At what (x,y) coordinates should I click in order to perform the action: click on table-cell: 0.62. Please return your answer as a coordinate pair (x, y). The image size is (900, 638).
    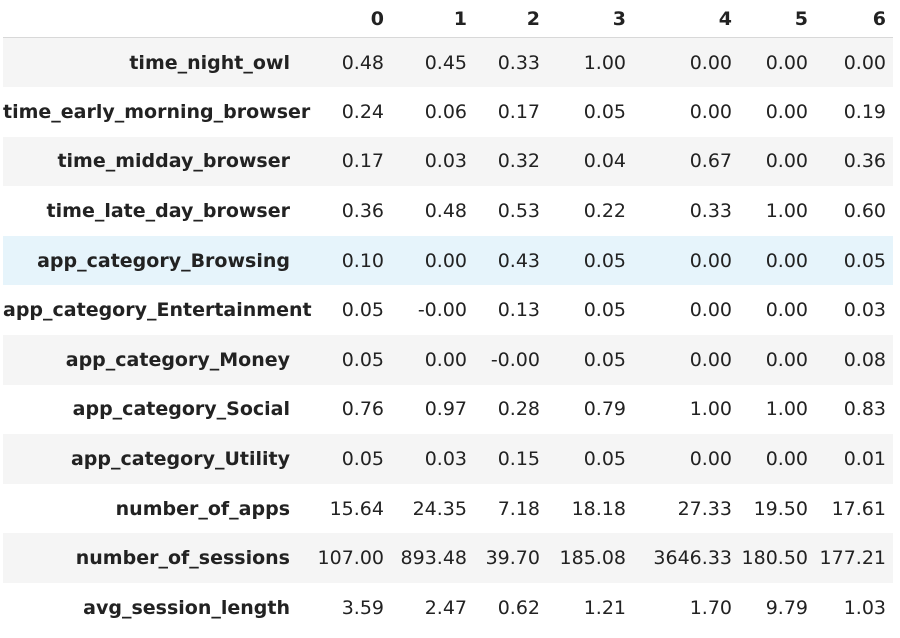
    Looking at the image, I should click on (518, 607).